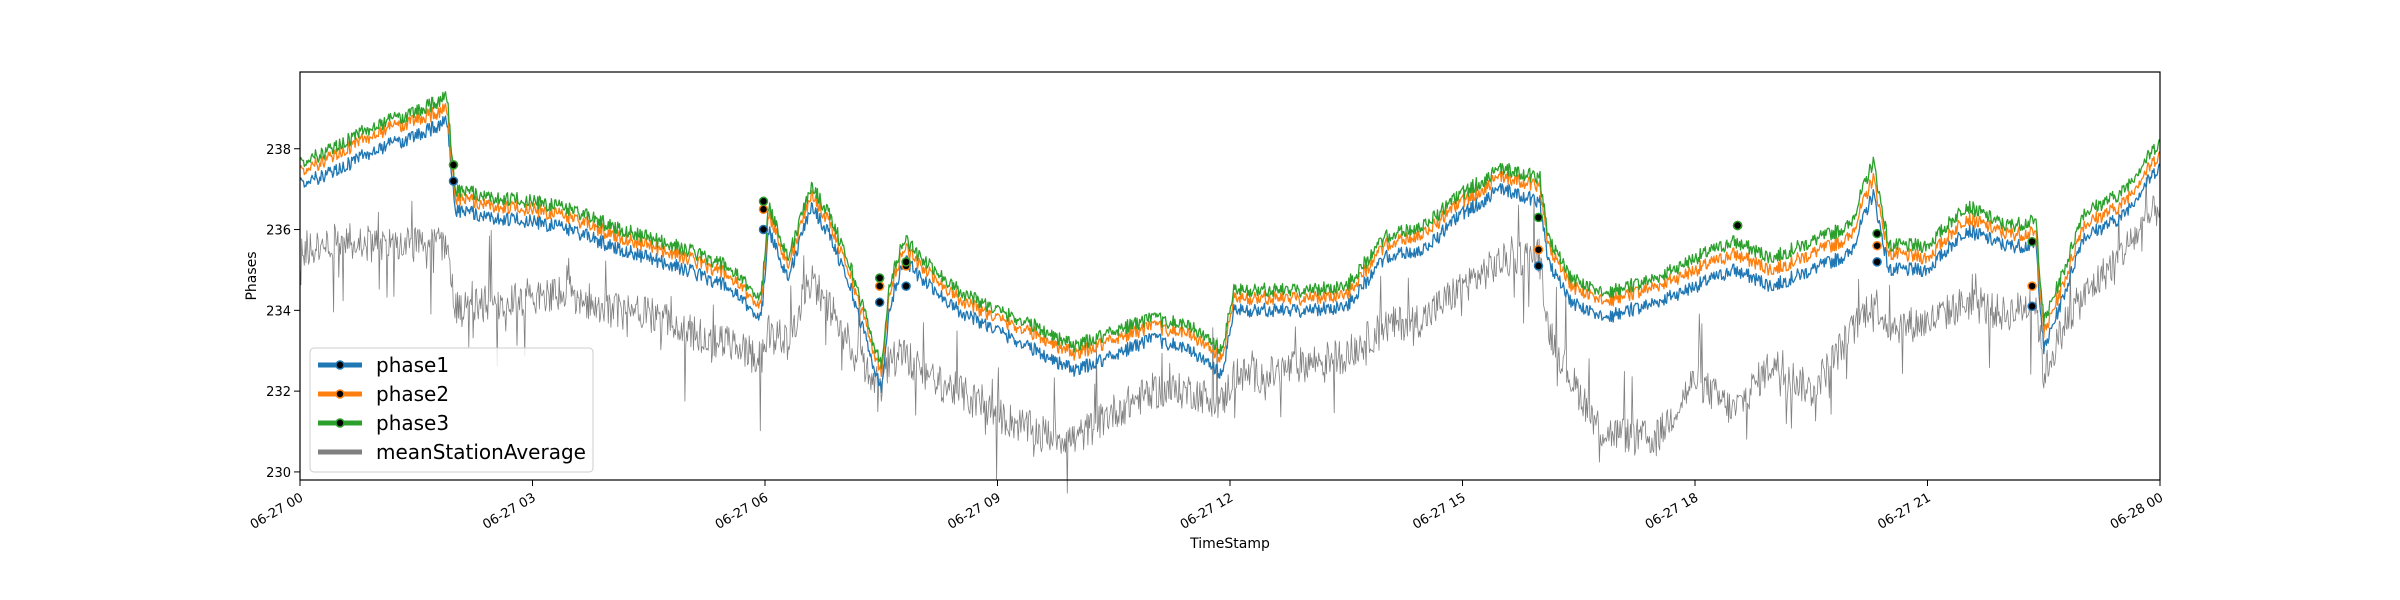 Image resolution: width=2400 pixels, height=600 pixels. Describe the element at coordinates (278, 231) in the screenshot. I see `y-tick-label: 236` at that location.